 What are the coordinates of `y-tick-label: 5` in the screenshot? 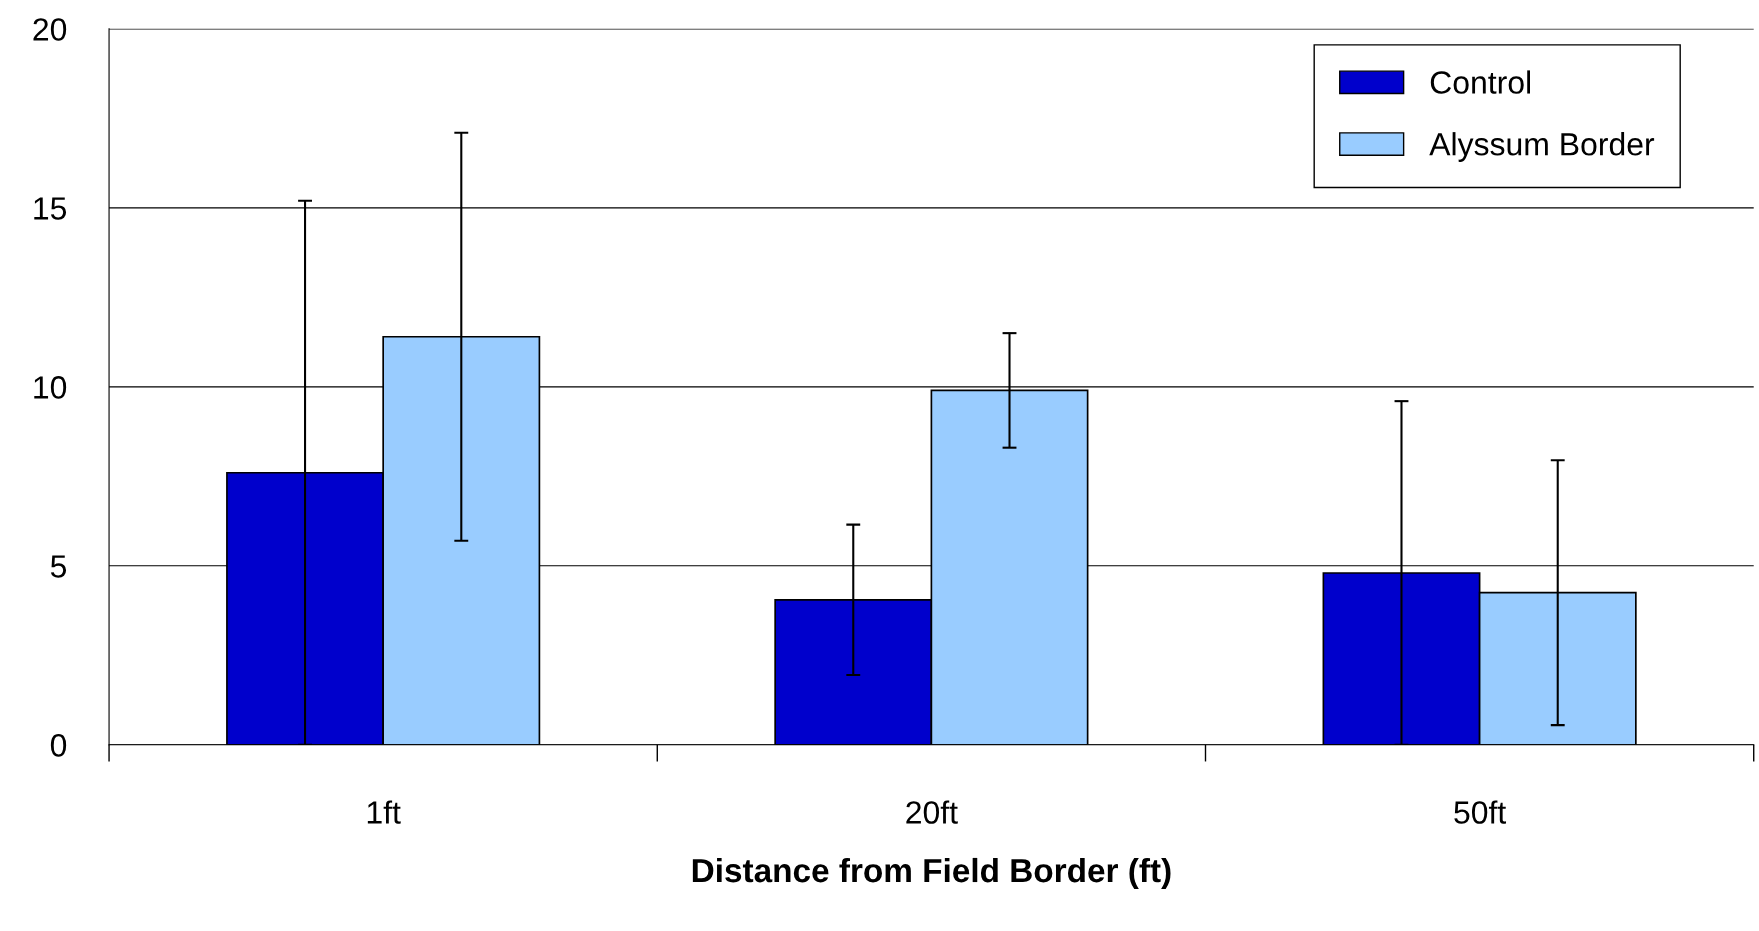 It's located at (58, 566).